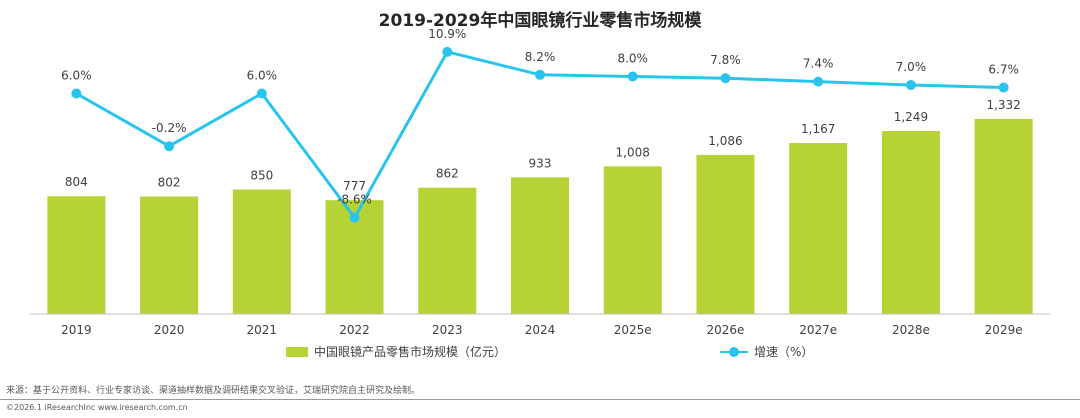  What do you see at coordinates (76, 182) in the screenshot?
I see `bar-label-2019: 804` at bounding box center [76, 182].